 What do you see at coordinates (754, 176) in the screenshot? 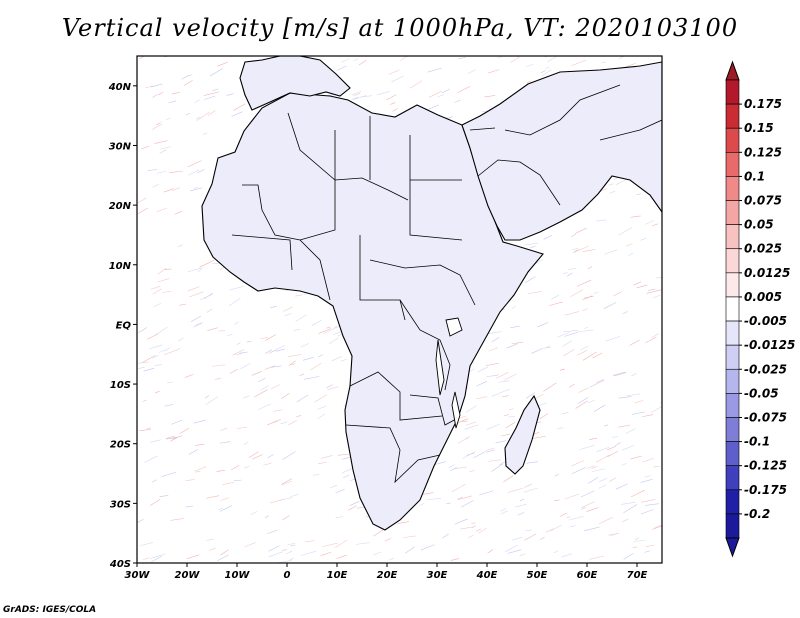
I see `colorbar-label: 0.1` at bounding box center [754, 176].